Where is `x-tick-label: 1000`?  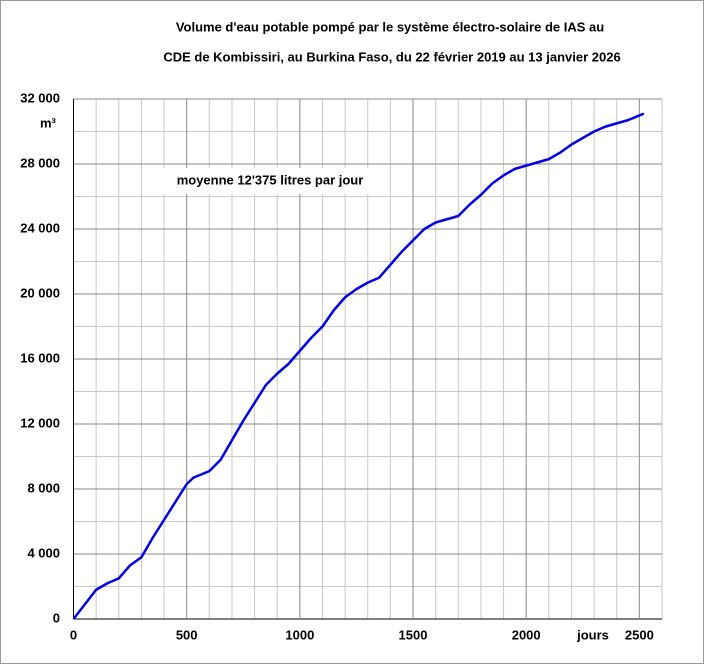
x-tick-label: 1000 is located at coordinates (299, 634).